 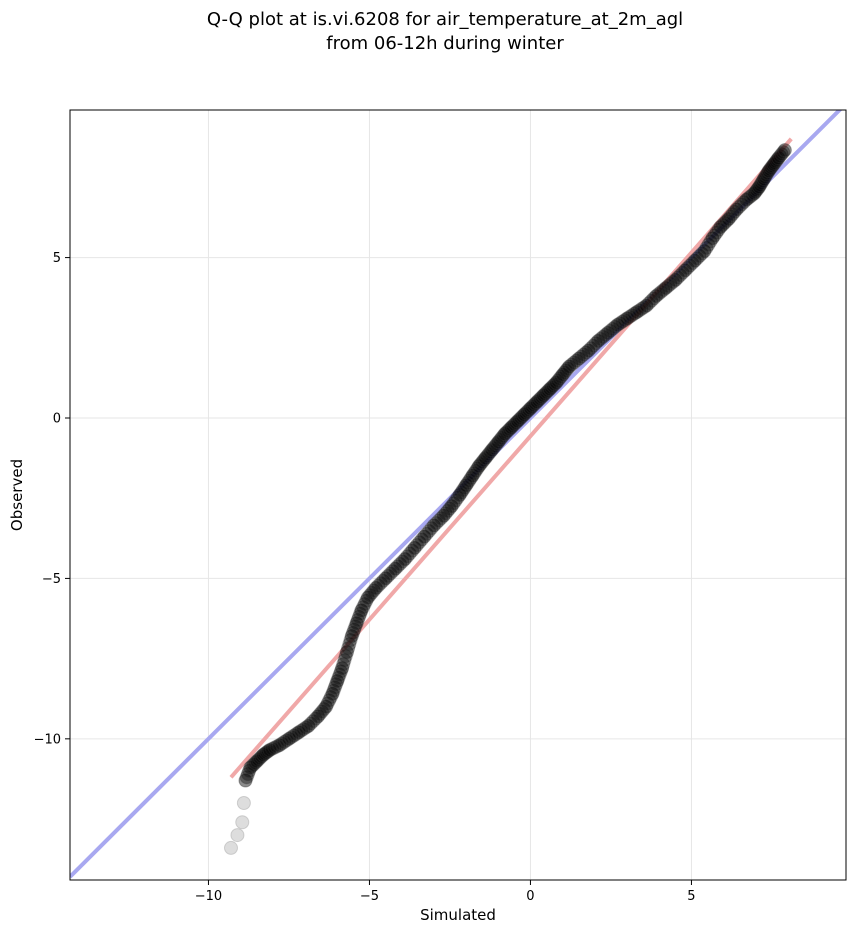 I want to click on x-axis-label: Simulated, so click(x=458, y=915).